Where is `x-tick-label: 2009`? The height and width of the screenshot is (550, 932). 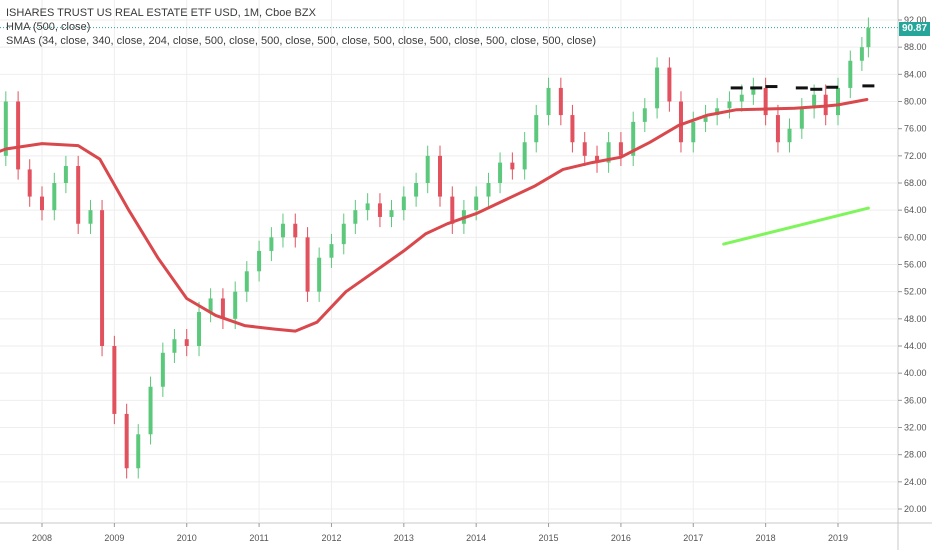 x-tick-label: 2009 is located at coordinates (114, 538).